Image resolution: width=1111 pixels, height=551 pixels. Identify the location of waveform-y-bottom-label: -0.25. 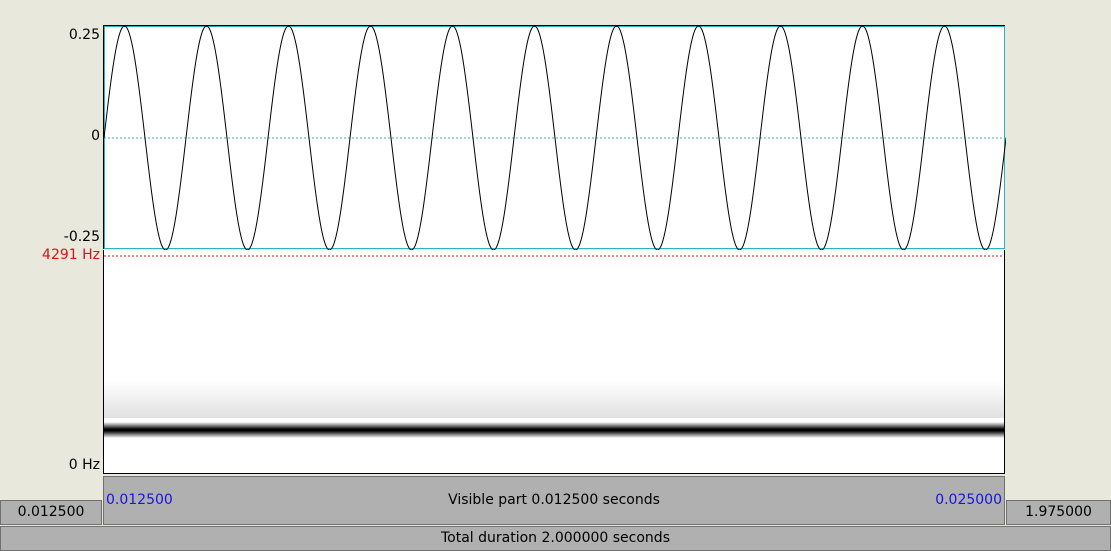
(81, 237).